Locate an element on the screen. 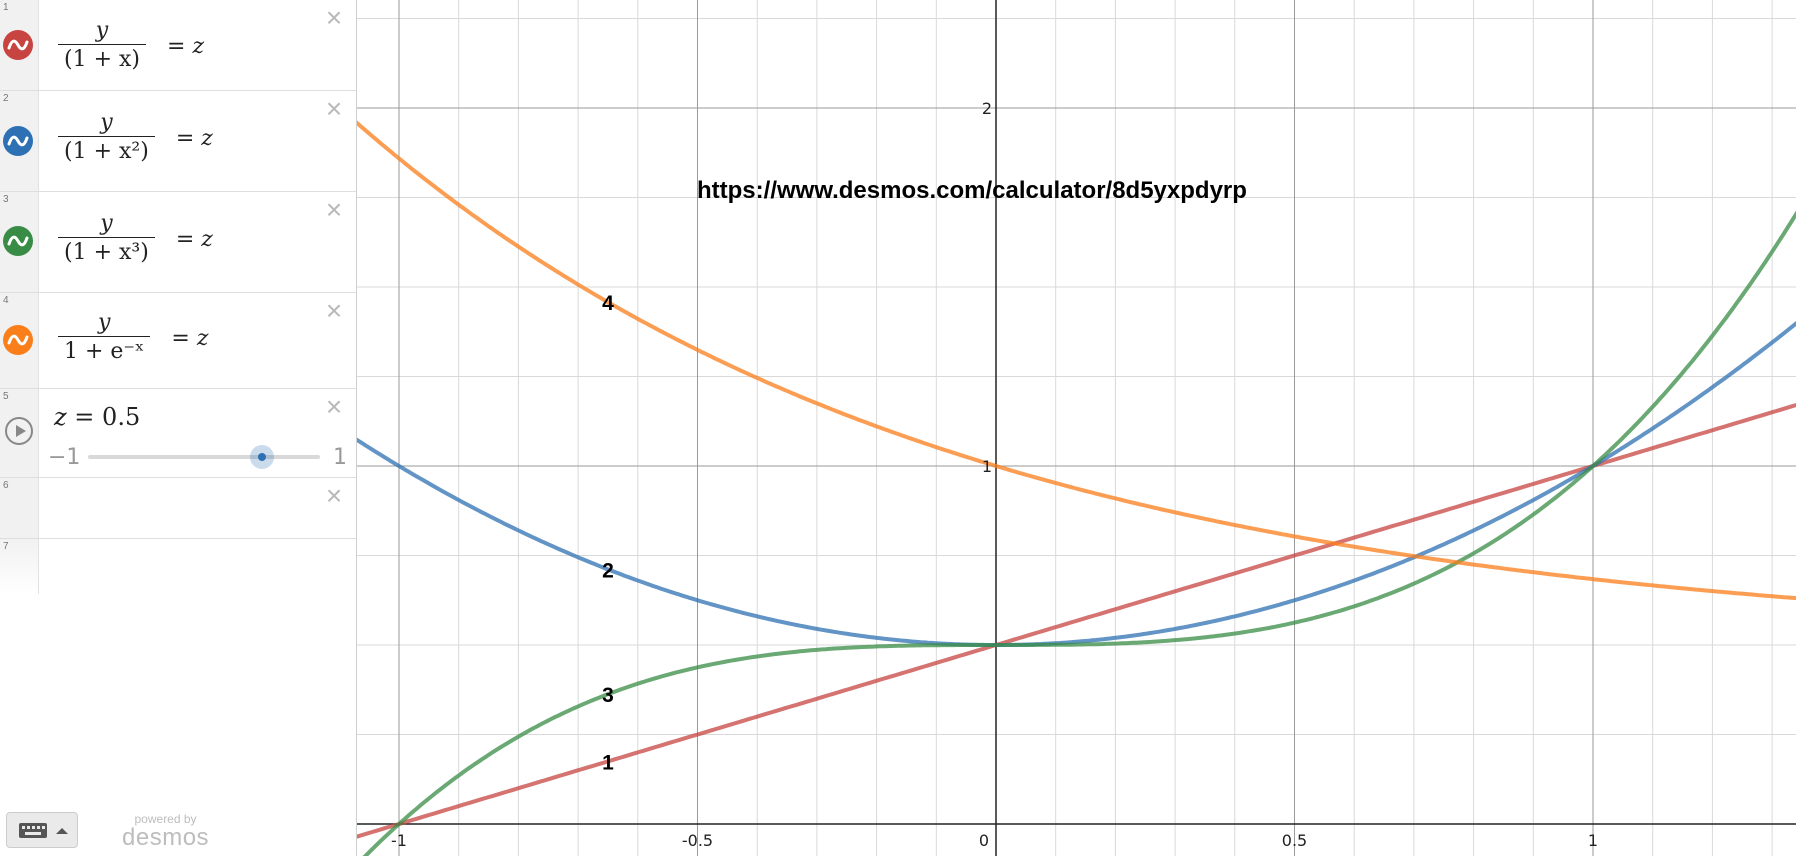 The image size is (1796, 856). slider-expression: z = 0.5 is located at coordinates (97, 417).